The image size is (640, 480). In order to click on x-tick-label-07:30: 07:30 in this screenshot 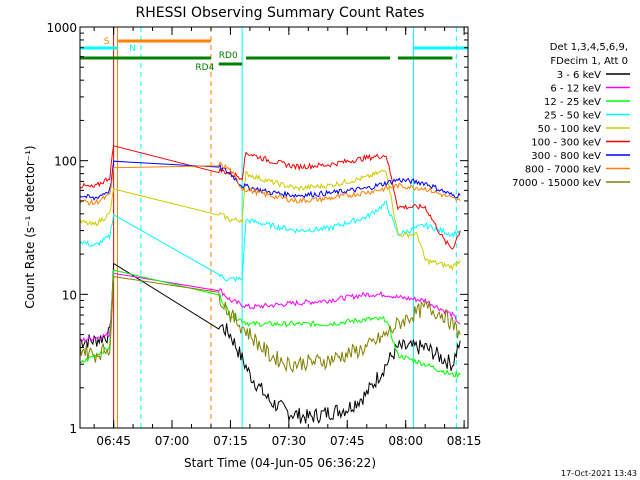, I will do `click(289, 441)`.